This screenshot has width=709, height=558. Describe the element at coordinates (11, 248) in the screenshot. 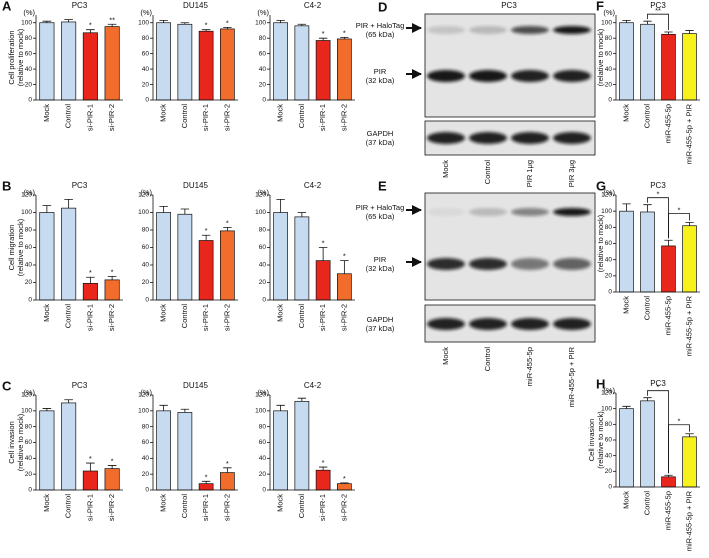

I see `y-axis-label: Cell migration` at that location.